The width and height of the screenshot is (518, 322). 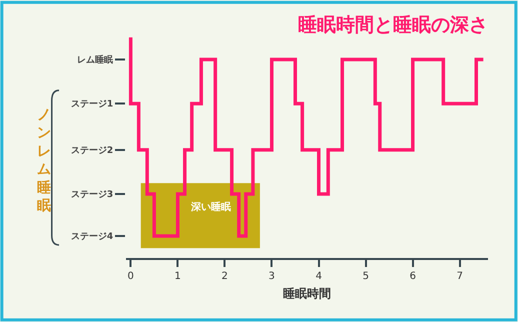 I want to click on x-tick-label: 0, so click(x=131, y=276).